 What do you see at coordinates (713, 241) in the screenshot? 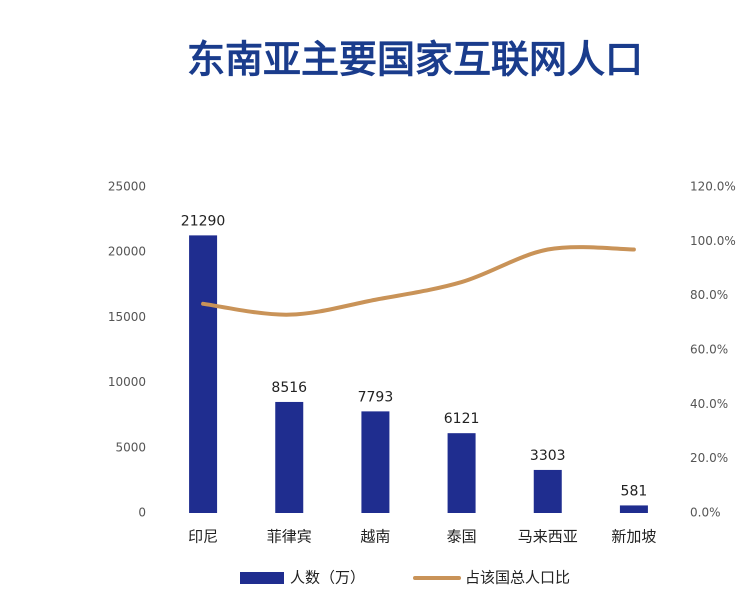
I see `y2-tick-label: 100.0%` at bounding box center [713, 241].